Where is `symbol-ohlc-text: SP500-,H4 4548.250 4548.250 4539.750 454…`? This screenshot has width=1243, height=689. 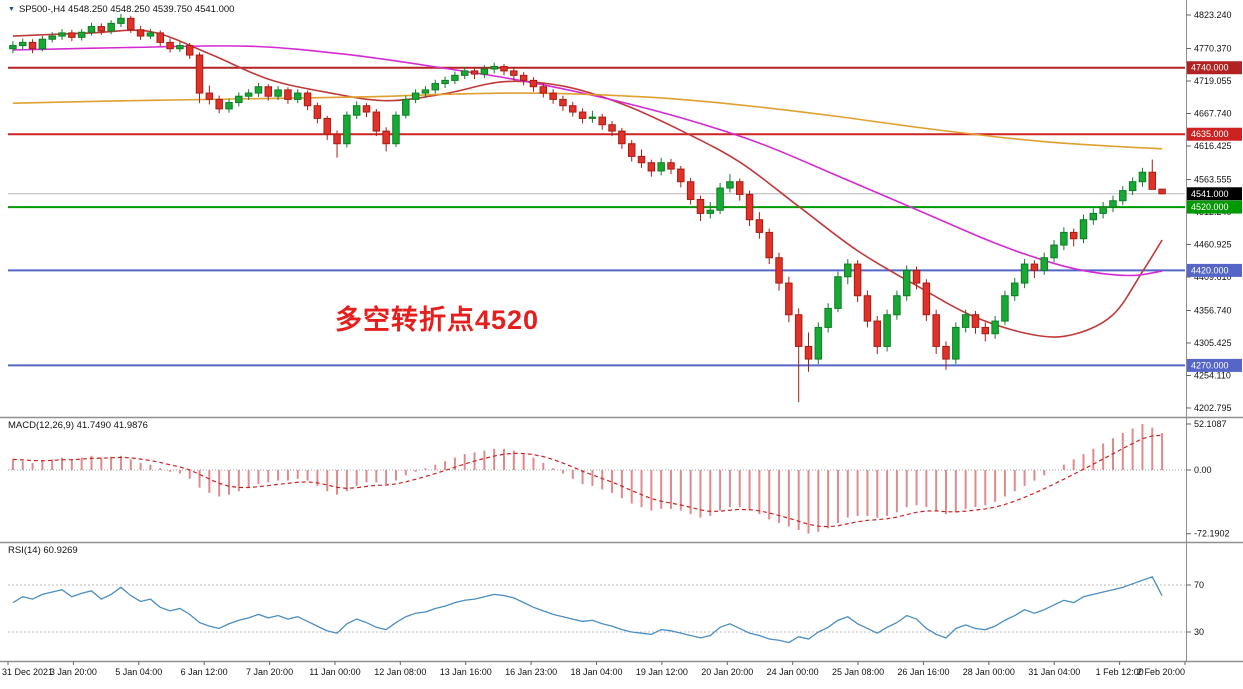
symbol-ohlc-text: SP500-,H4 4548.250 4548.250 4539.750 454… is located at coordinates (126, 9).